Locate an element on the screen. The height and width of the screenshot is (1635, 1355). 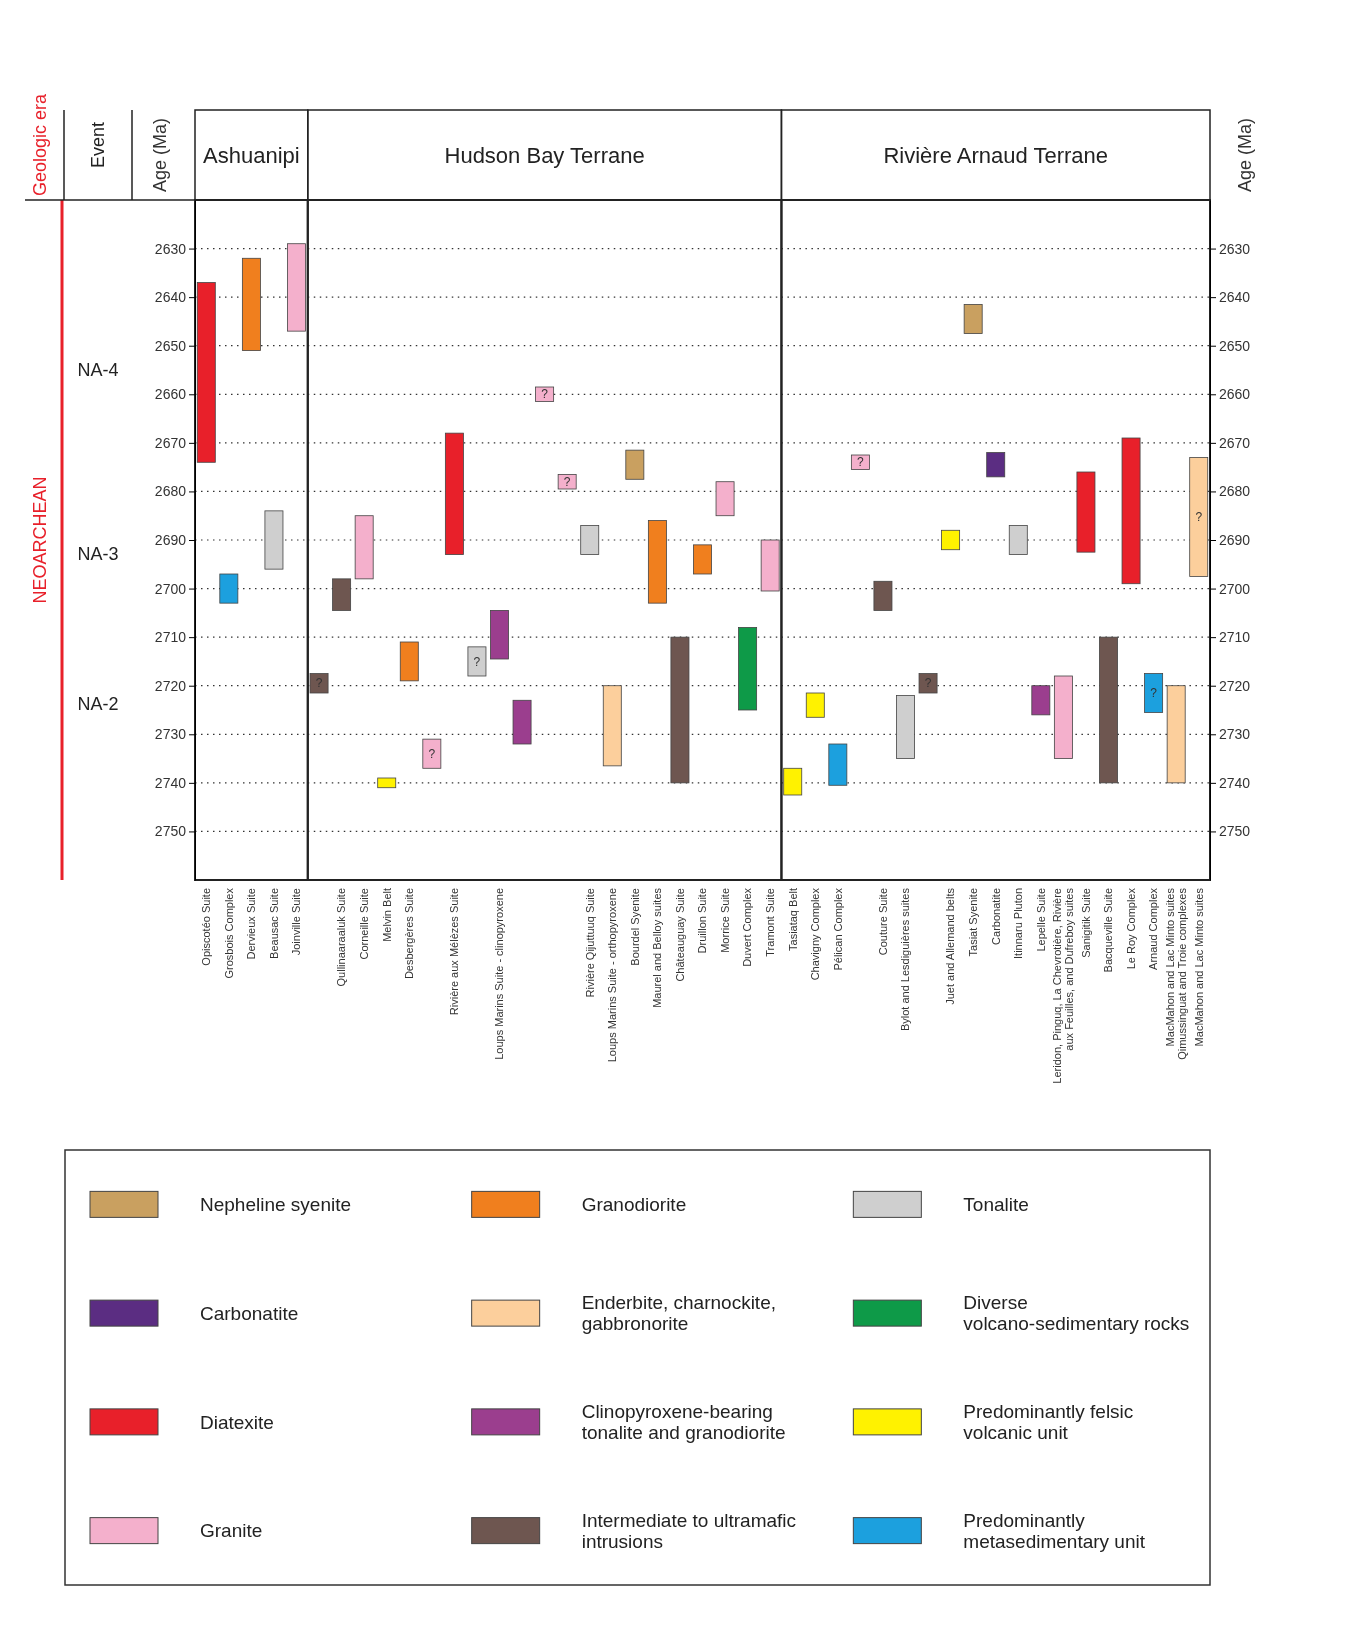
x-tick-label: Leridon, Pinguq, La Chevrotière, Rivière aux Feuilles, and Dufreboy suites is located at coordinates (1063, 985).